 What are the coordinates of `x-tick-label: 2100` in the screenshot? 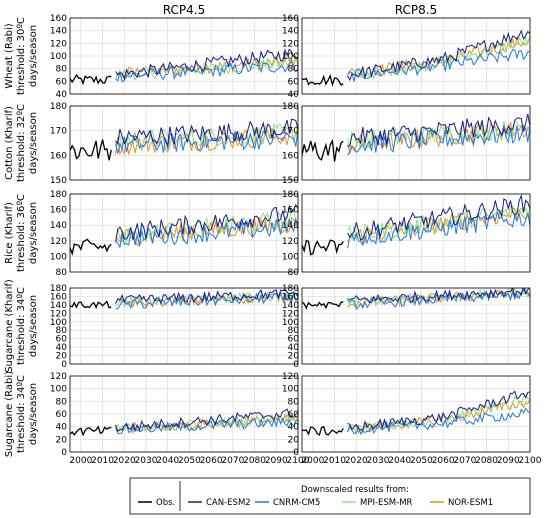 It's located at (530, 461).